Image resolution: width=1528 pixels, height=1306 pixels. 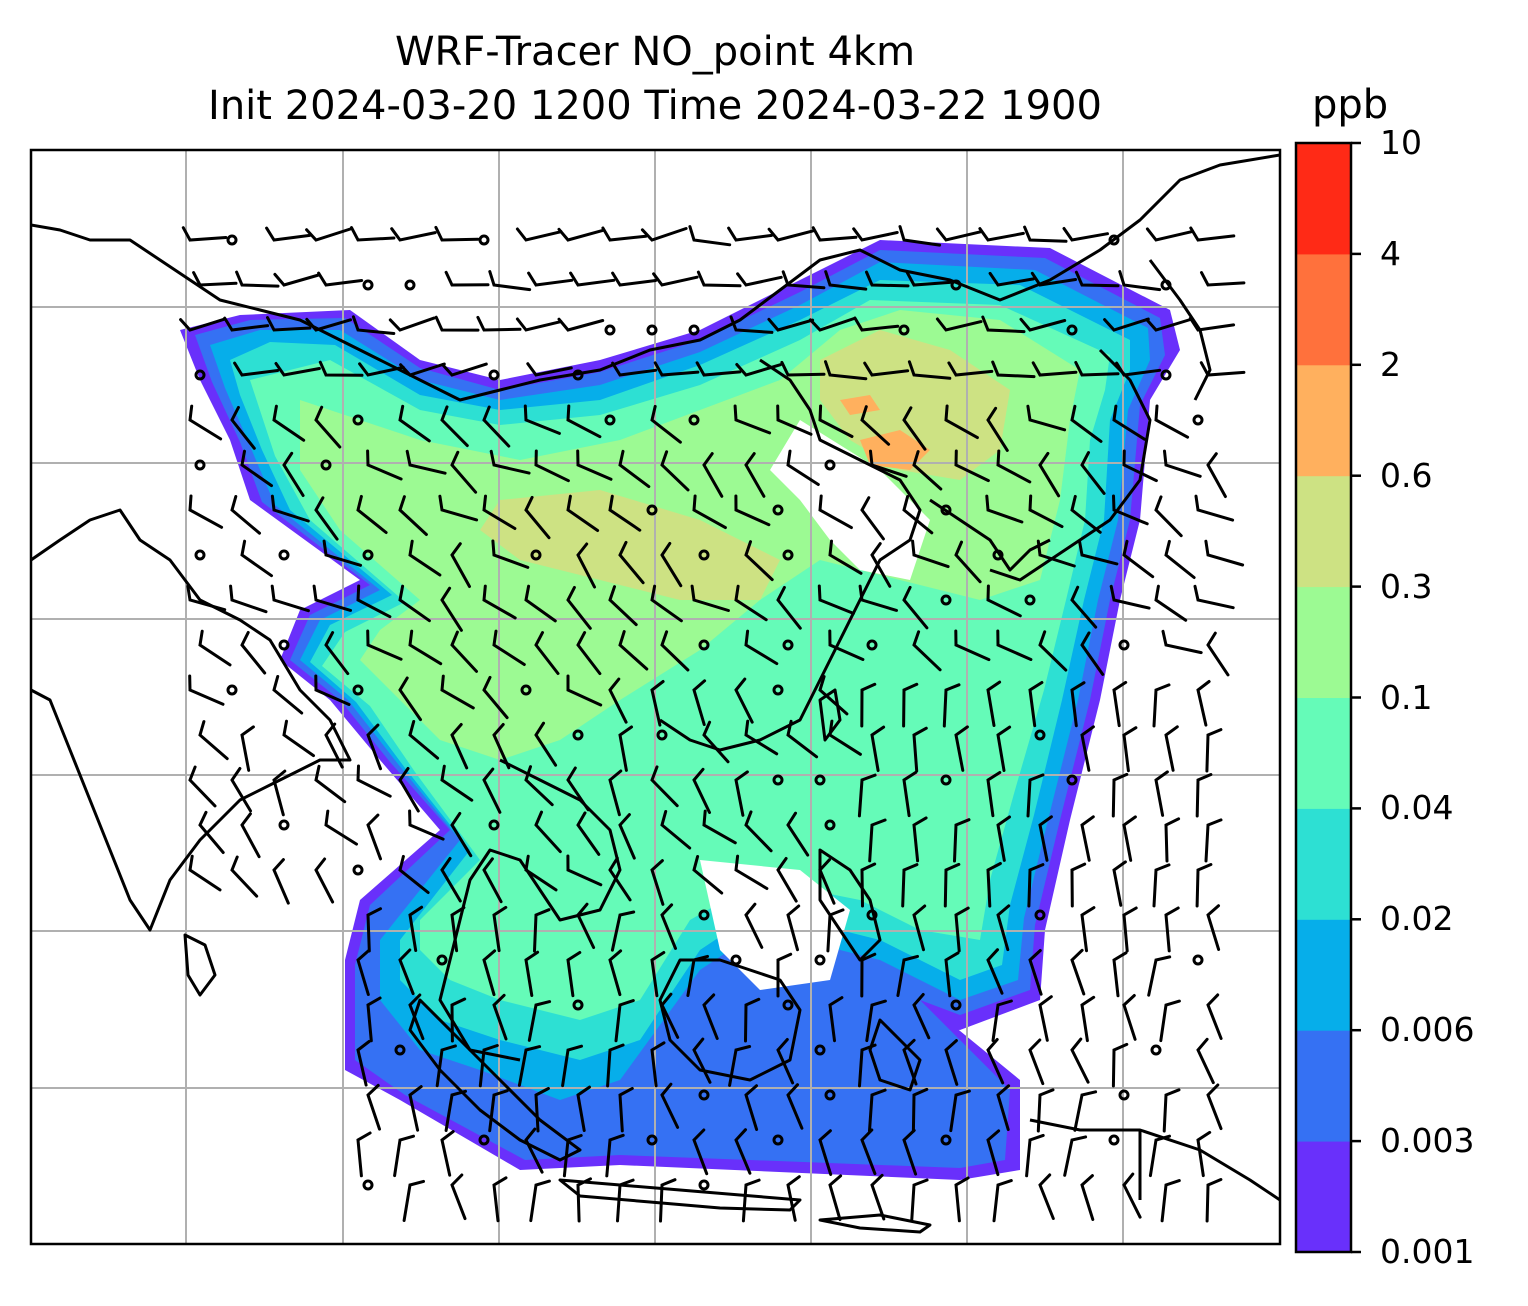 What do you see at coordinates (530, 910) in the screenshot?
I see `coastline-indochina` at bounding box center [530, 910].